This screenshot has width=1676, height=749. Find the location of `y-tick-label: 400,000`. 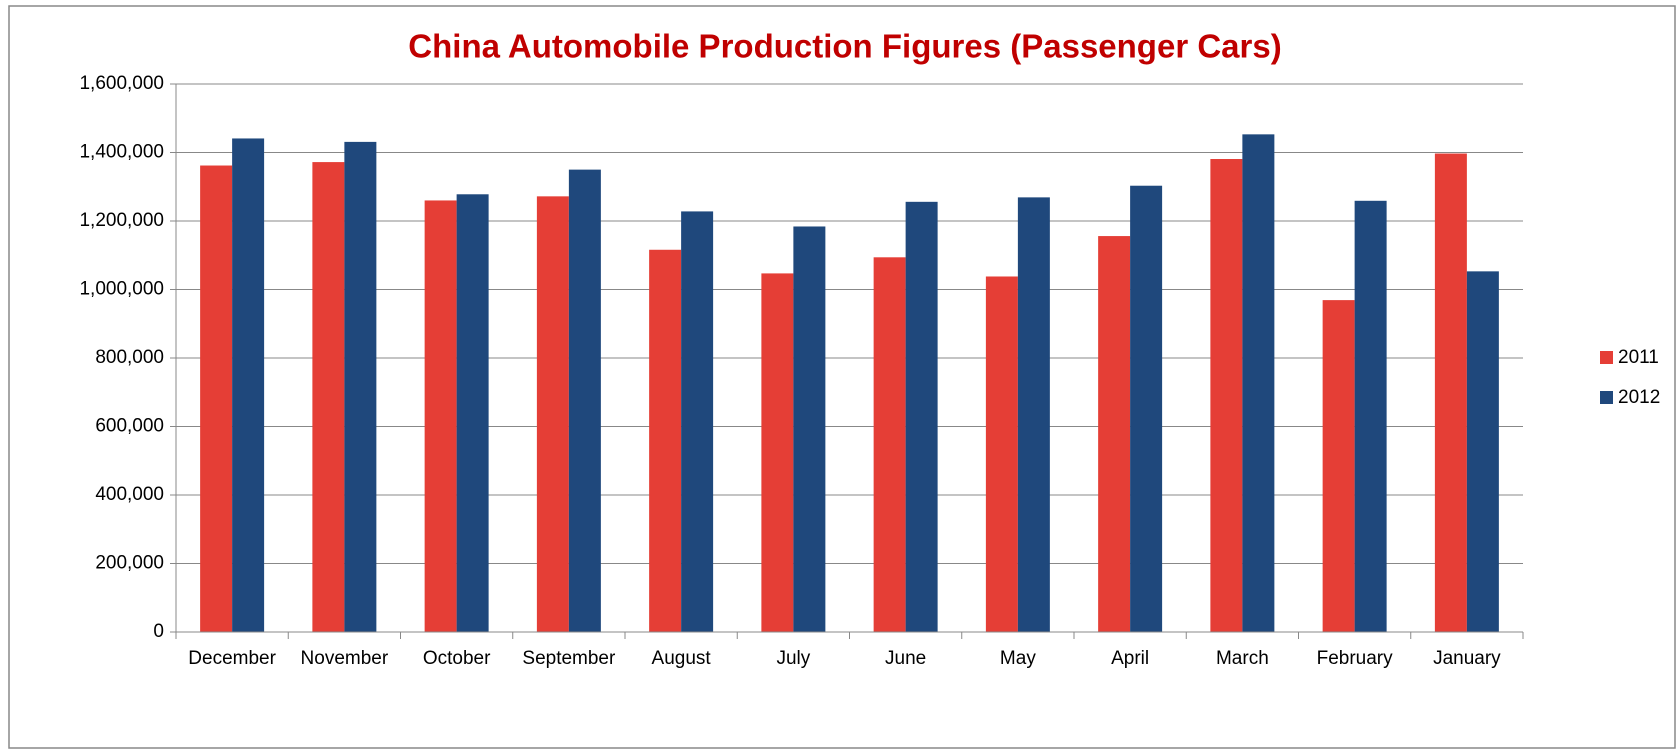

y-tick-label: 400,000 is located at coordinates (129, 494).